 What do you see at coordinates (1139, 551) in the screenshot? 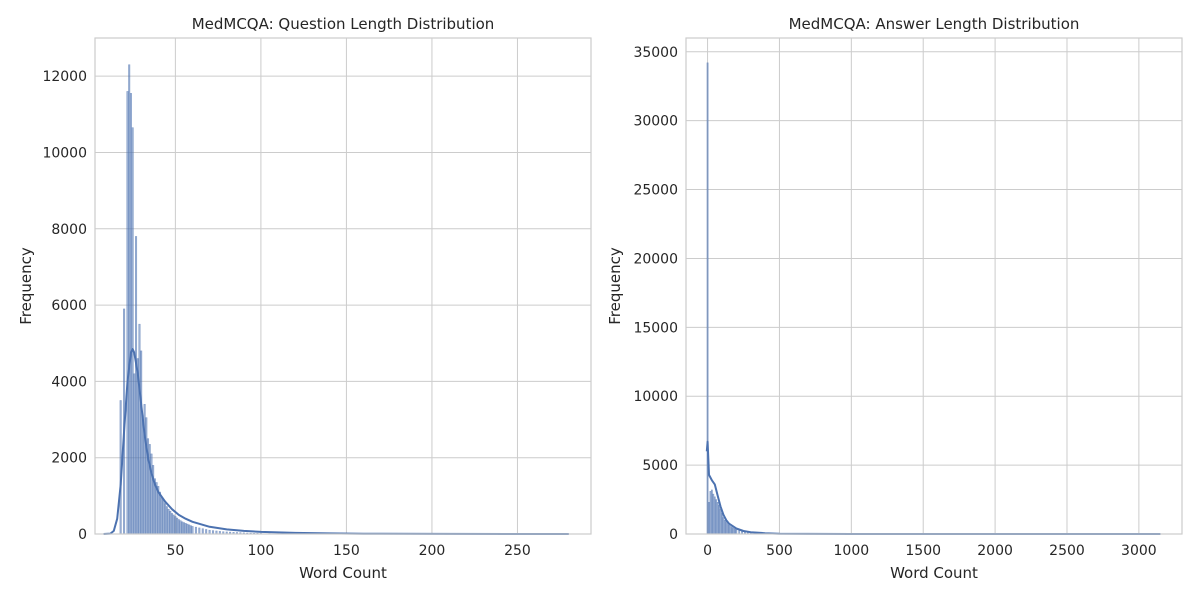
I see `x-tick-label: 3000` at bounding box center [1139, 551].